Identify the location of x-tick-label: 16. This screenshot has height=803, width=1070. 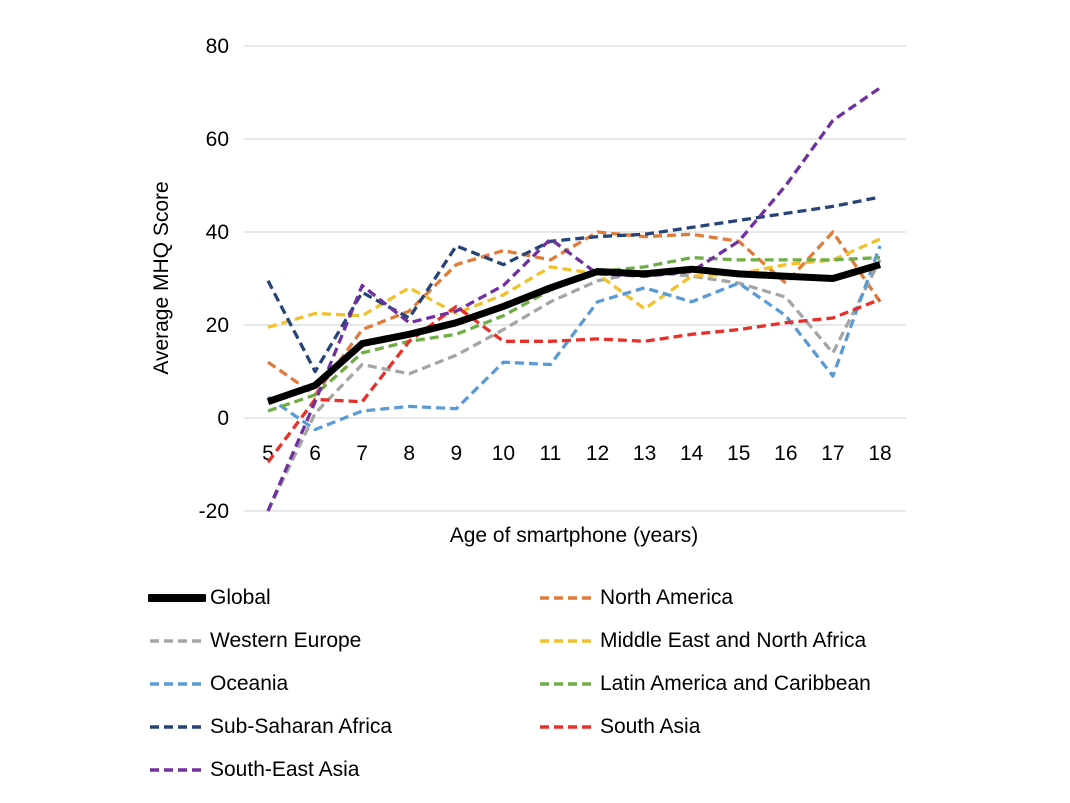
(785, 453).